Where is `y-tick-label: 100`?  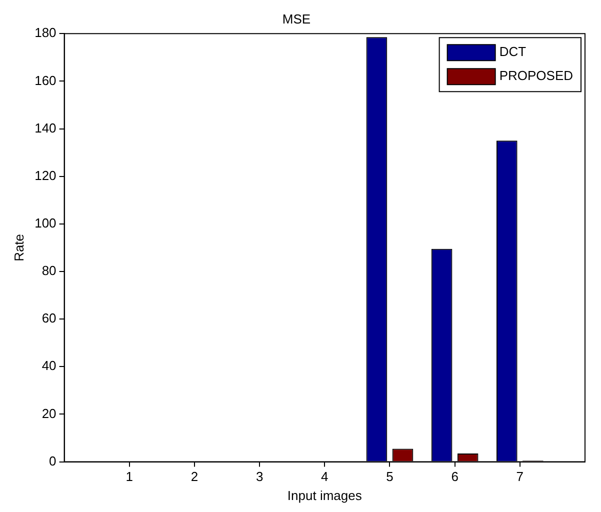
y-tick-label: 100 is located at coordinates (45, 222).